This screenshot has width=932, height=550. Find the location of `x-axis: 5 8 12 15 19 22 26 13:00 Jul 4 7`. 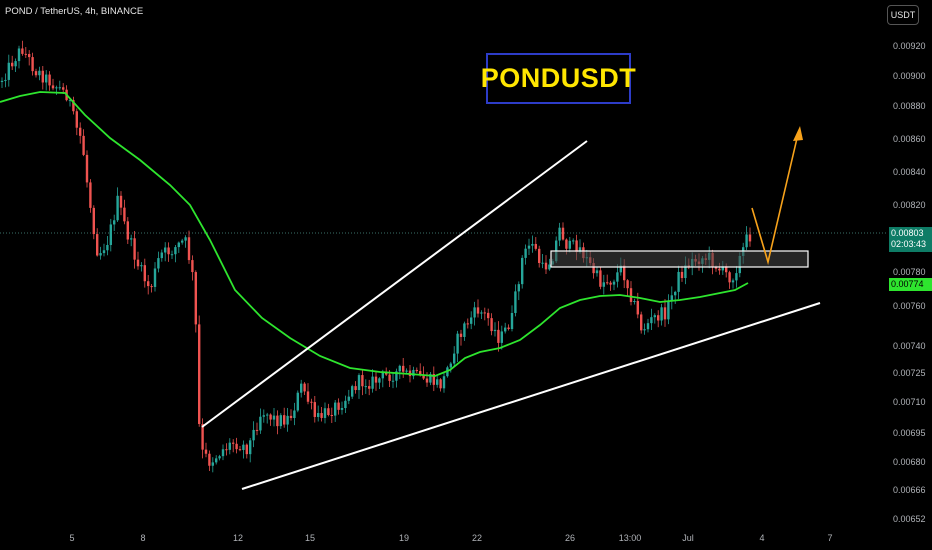

x-axis: 5 8 12 15 19 22 26 13:00 Jul 4 7 is located at coordinates (450, 538).